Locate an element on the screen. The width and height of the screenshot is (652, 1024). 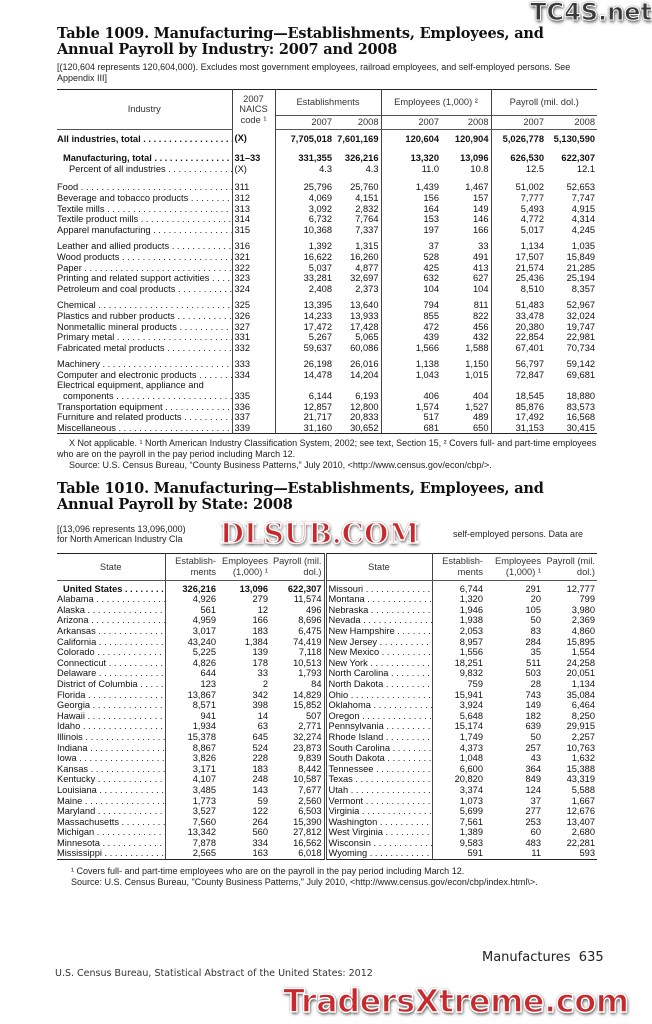
est-2008: 25,760 is located at coordinates (364, 187).